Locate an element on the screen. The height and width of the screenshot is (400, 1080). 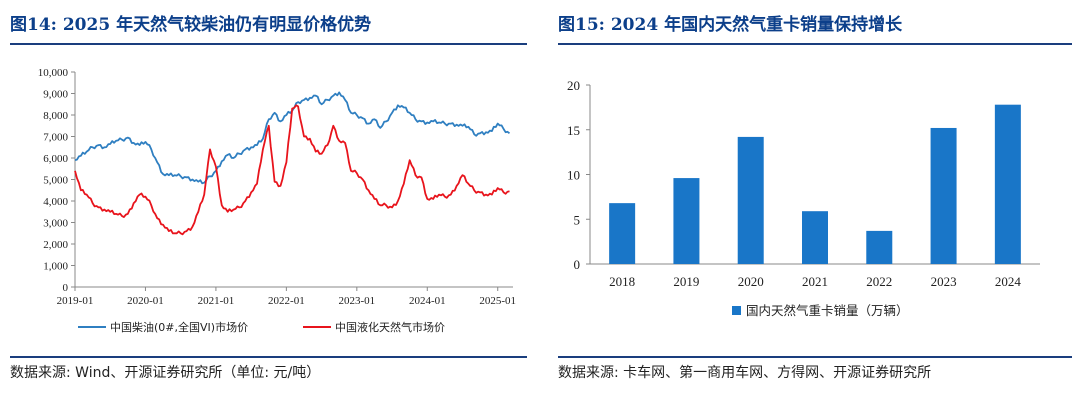
x-tick-label: 2020 is located at coordinates (751, 281).